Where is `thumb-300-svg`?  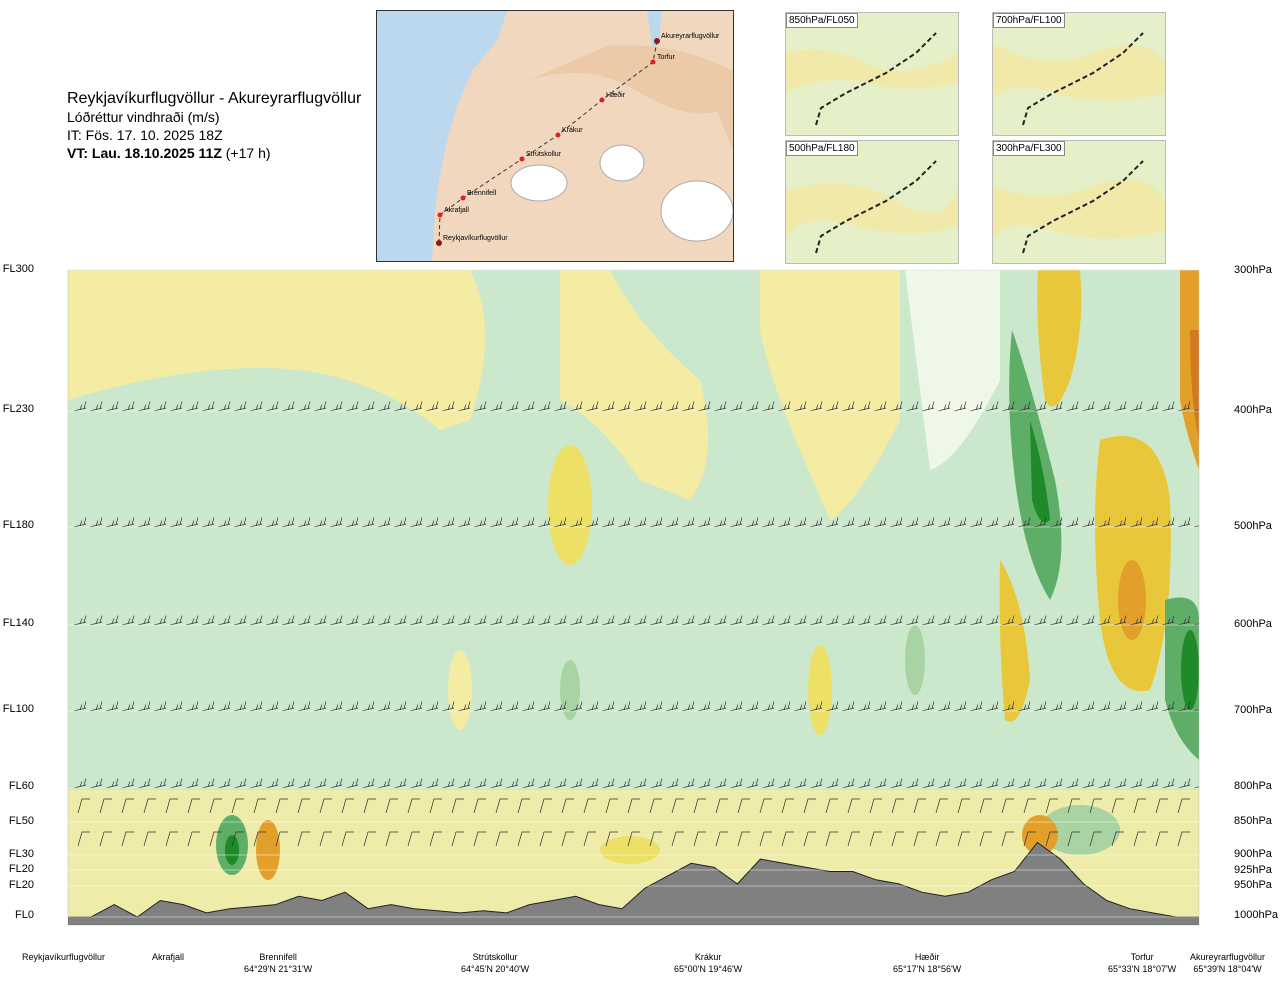 thumb-300-svg is located at coordinates (1079, 202).